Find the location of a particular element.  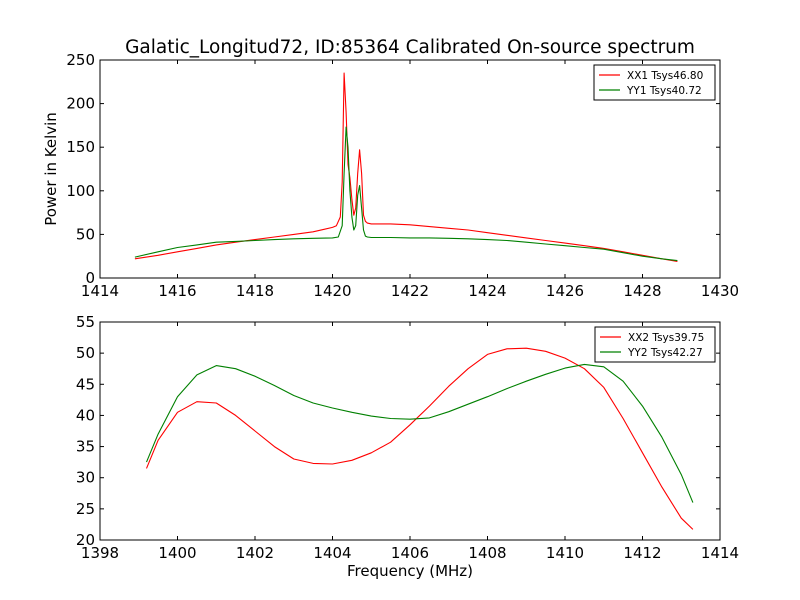

y-tick-label: 25 is located at coordinates (85, 509).